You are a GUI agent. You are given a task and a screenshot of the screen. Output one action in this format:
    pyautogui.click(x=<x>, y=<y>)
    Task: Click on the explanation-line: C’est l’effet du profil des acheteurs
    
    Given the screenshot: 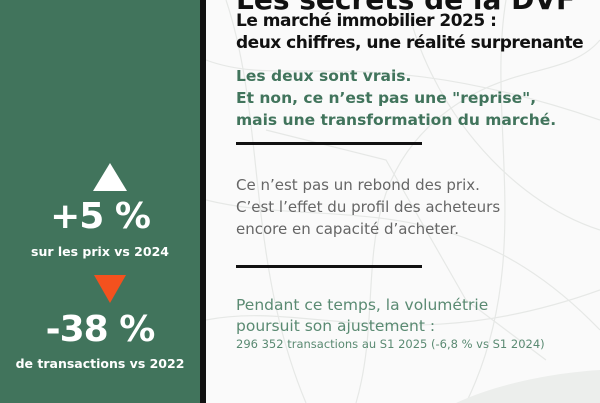 What is the action you would take?
    pyautogui.click(x=368, y=207)
    